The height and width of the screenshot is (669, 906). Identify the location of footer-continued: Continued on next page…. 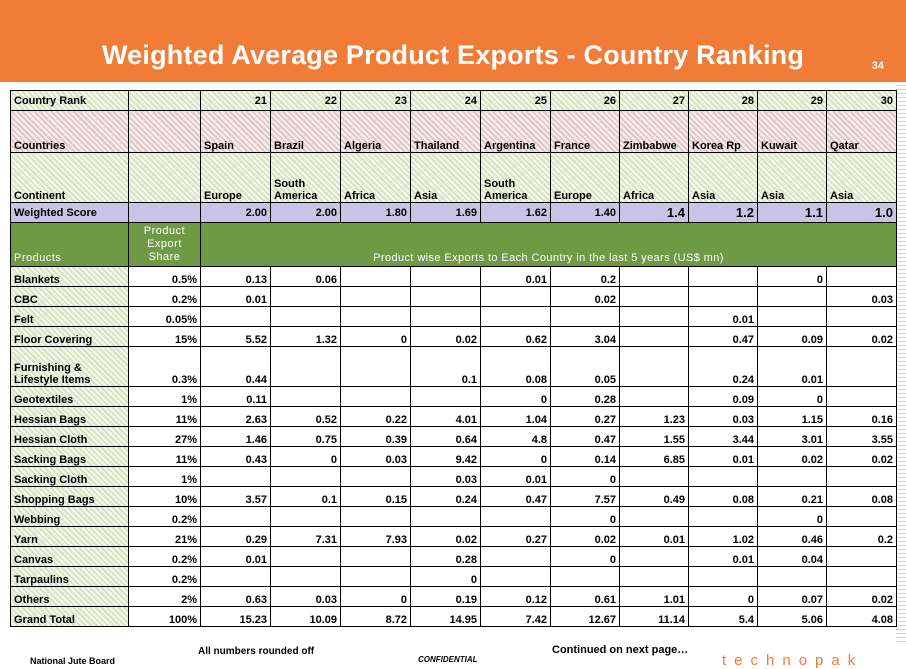
(620, 650).